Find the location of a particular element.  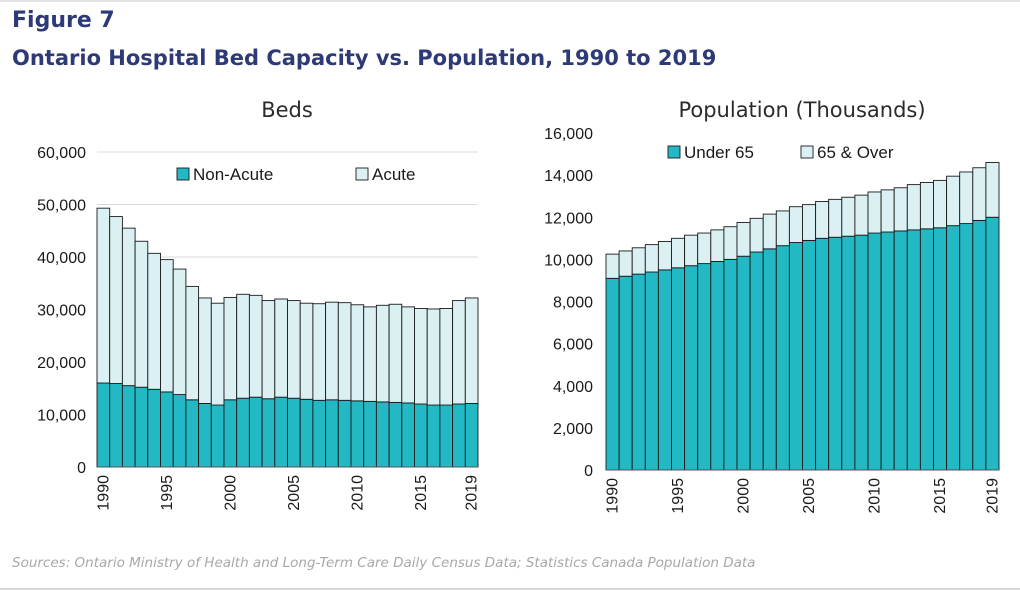

bar-primary-2007 is located at coordinates (835, 353).